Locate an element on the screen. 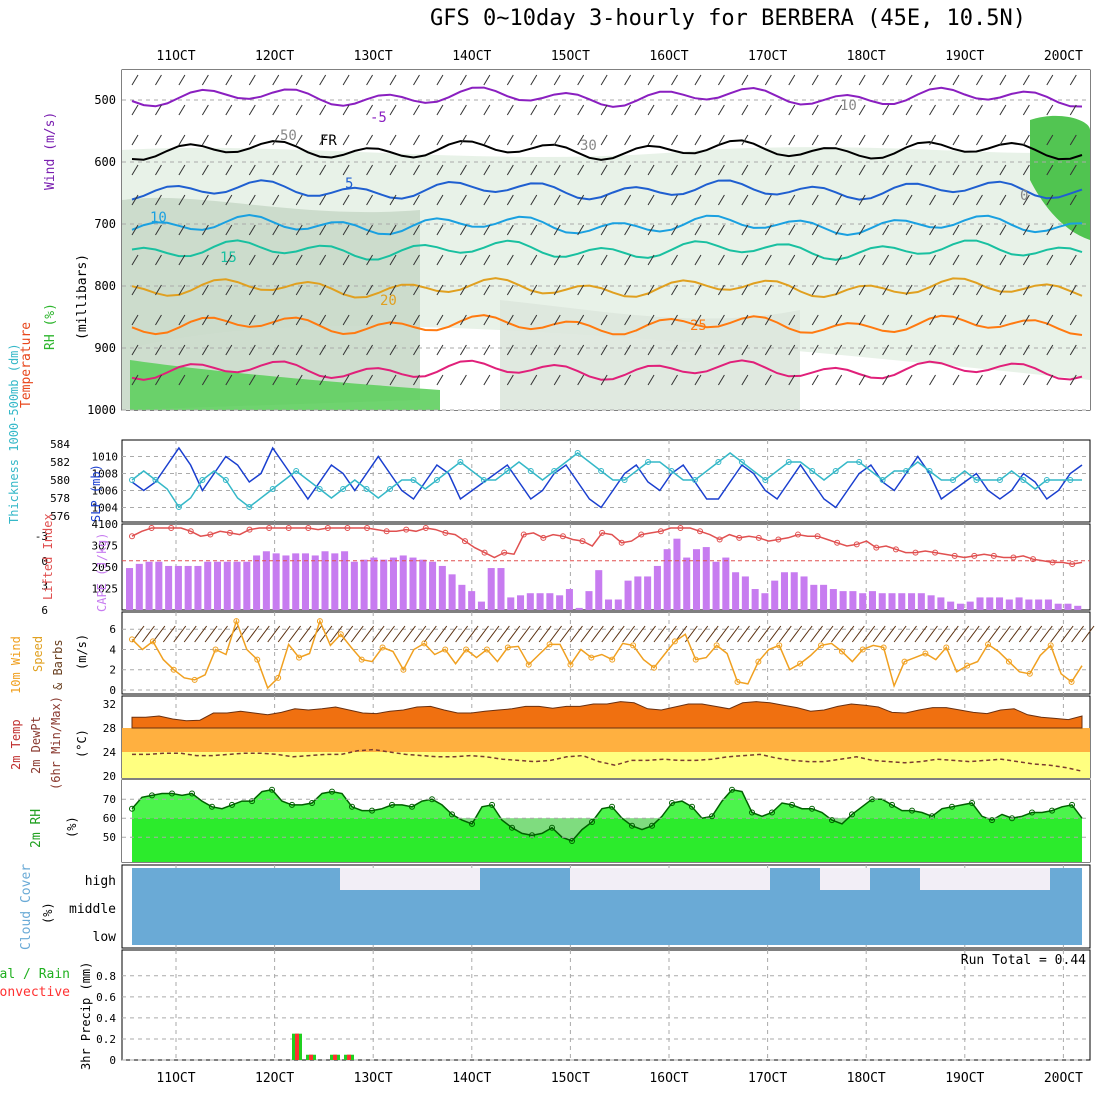 This screenshot has height=1100, width=1100. date-tick-top: 12OCT is located at coordinates (274, 56).